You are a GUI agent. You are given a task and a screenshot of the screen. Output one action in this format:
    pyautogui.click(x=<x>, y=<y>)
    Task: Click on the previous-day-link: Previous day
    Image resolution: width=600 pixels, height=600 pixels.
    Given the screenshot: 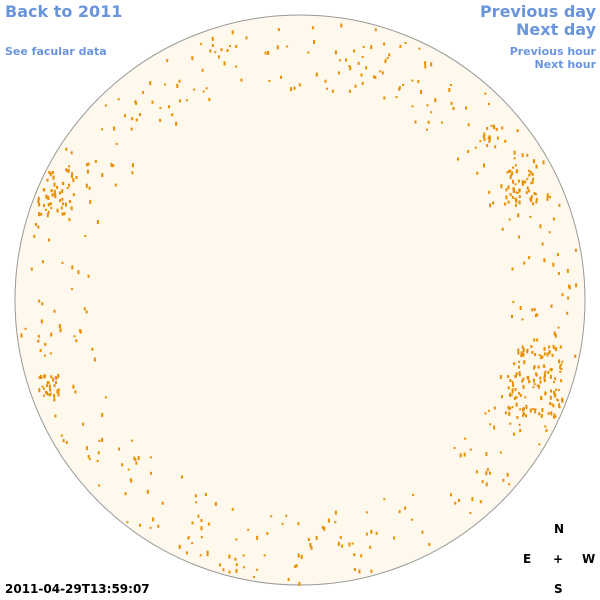 What is the action you would take?
    pyautogui.click(x=537, y=11)
    